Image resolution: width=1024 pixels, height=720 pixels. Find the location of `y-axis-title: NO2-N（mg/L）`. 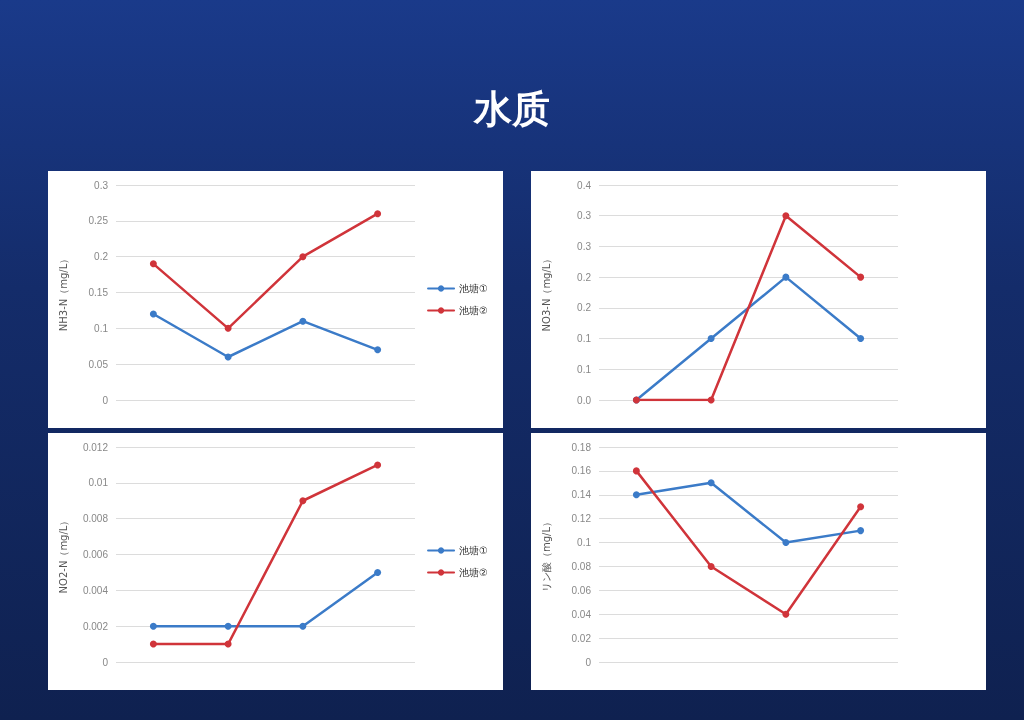

y-axis-title: NO2-N（mg/L） is located at coordinates (63, 554).